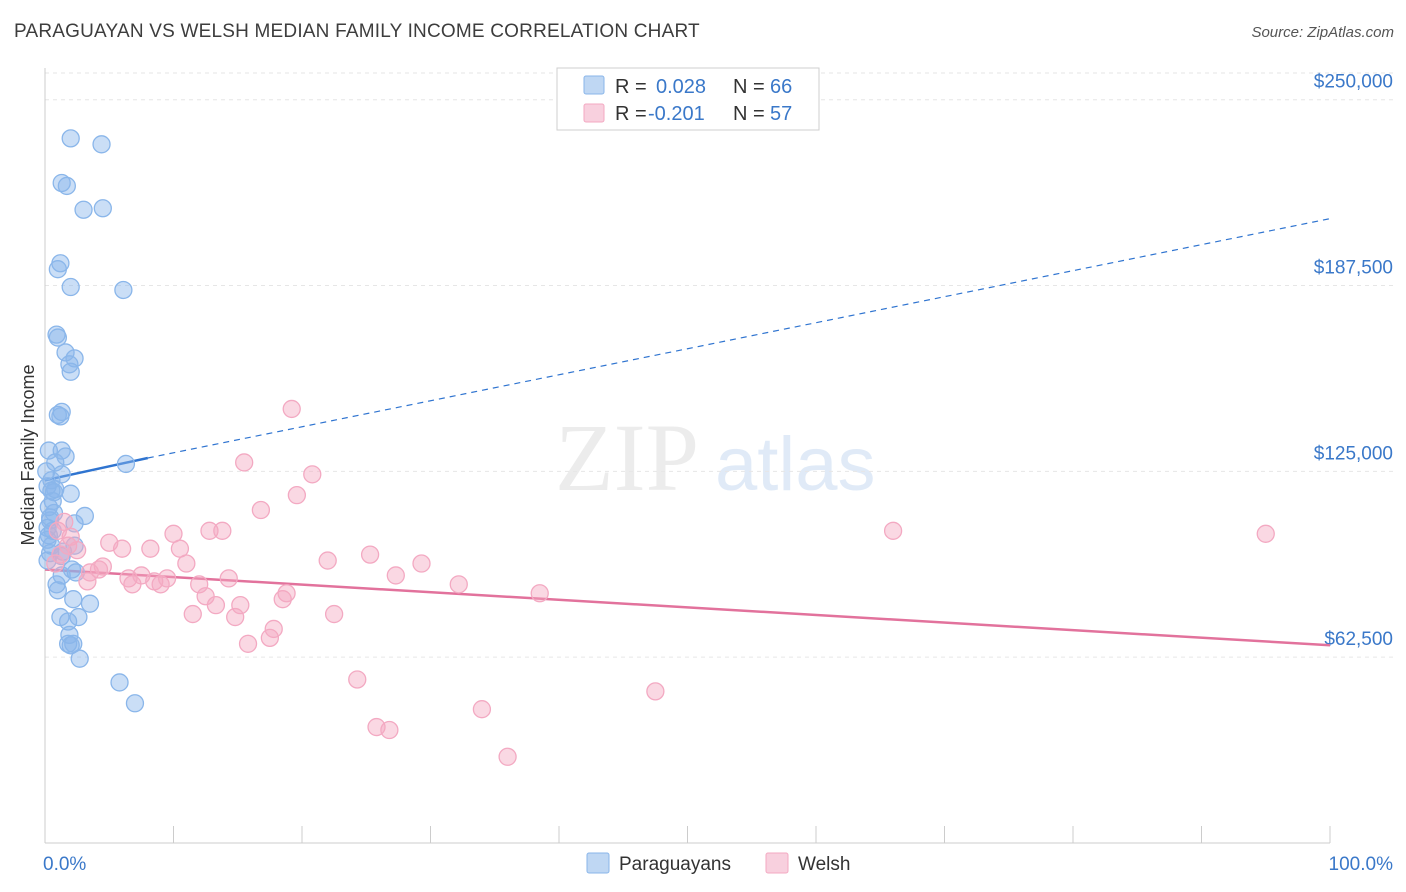  I want to click on welsh-trend-line, so click(687, 607).